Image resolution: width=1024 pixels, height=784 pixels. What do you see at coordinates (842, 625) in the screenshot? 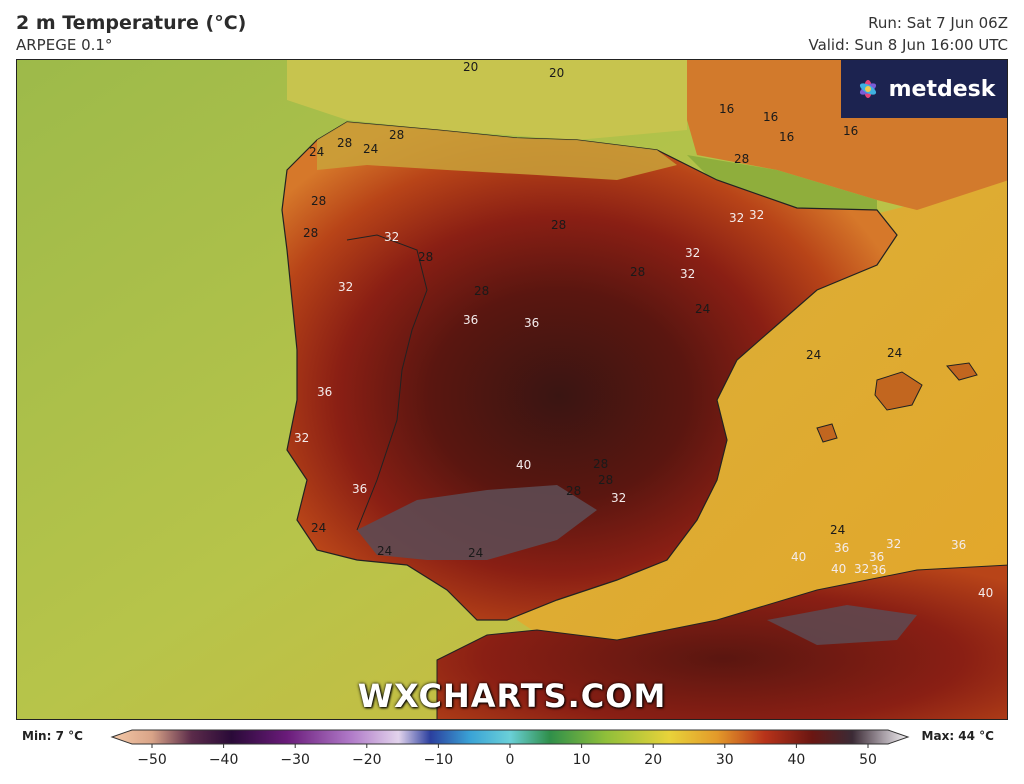
I see `north-africa-extreme` at bounding box center [842, 625].